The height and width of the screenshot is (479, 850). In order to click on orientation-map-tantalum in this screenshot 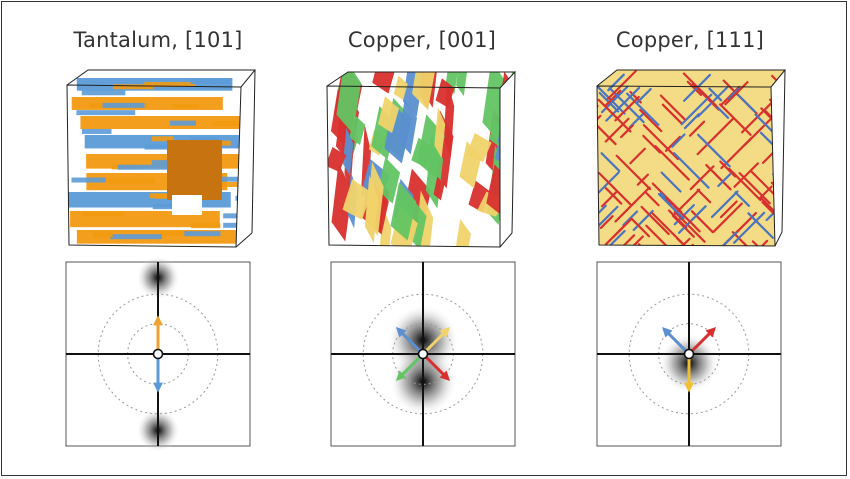, I will do `click(158, 354)`.